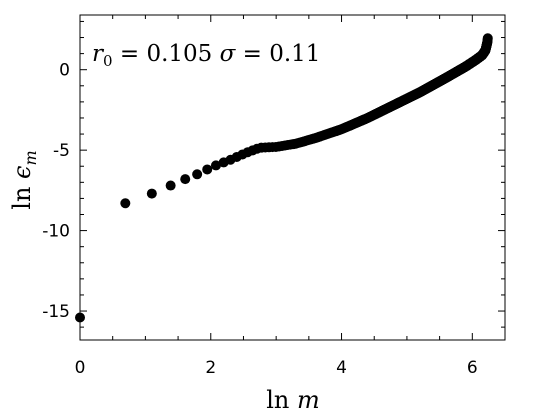 The height and width of the screenshot is (420, 560). What do you see at coordinates (56, 232) in the screenshot?
I see `y-tick-label: -10` at bounding box center [56, 232].